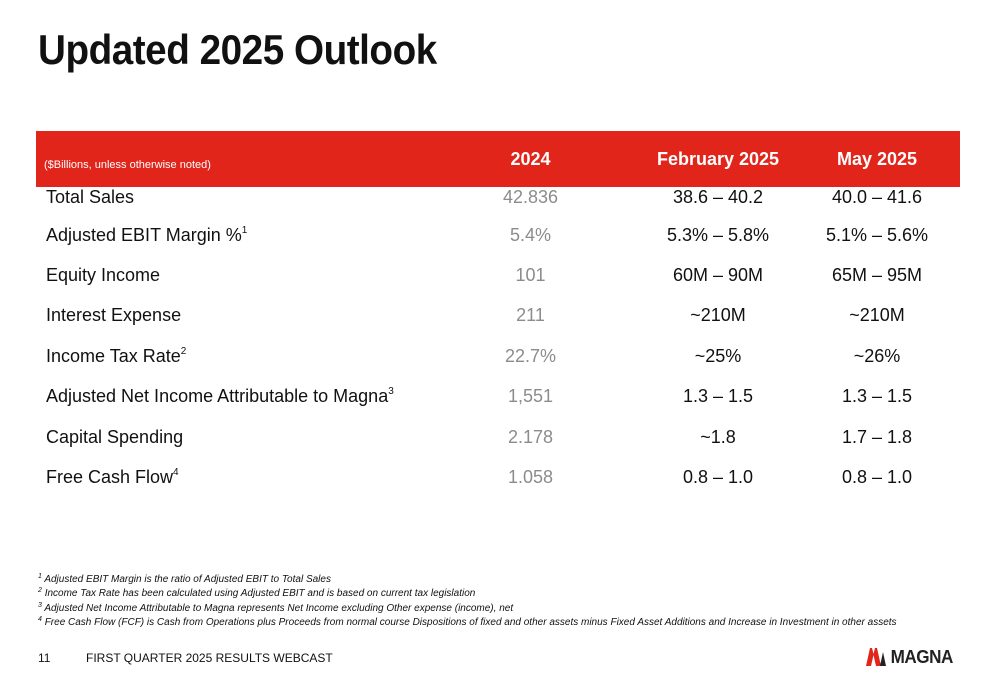 Image resolution: width=1000 pixels, height=685 pixels. I want to click on value-2024: 1,551, so click(530, 396).